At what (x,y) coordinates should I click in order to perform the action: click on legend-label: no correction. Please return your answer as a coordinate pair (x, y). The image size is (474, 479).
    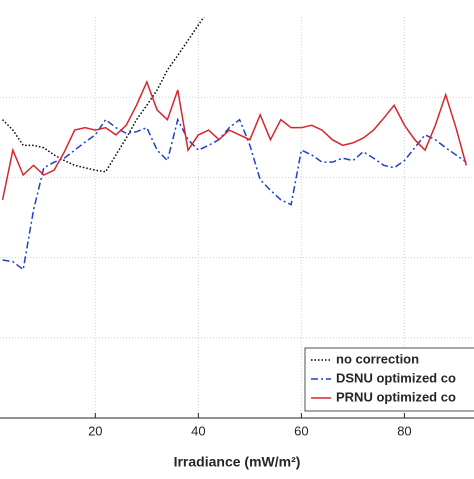
    Looking at the image, I should click on (377, 358).